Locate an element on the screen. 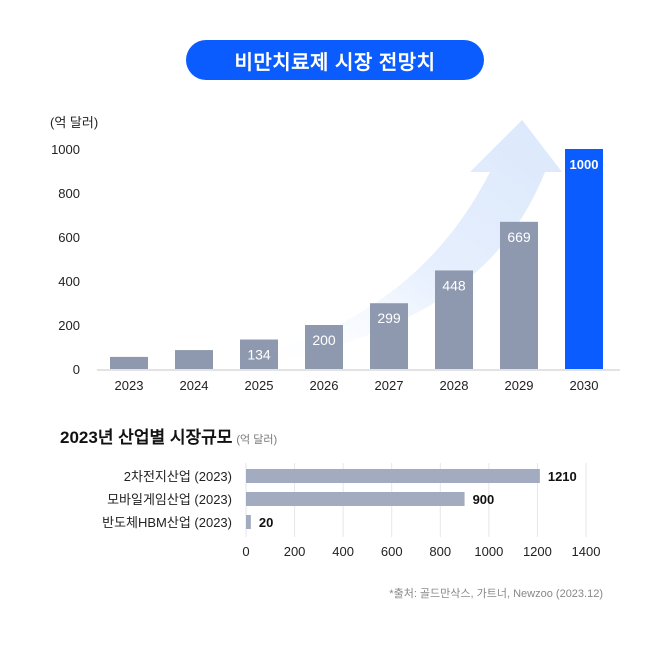  bar-2023 is located at coordinates (129, 362).